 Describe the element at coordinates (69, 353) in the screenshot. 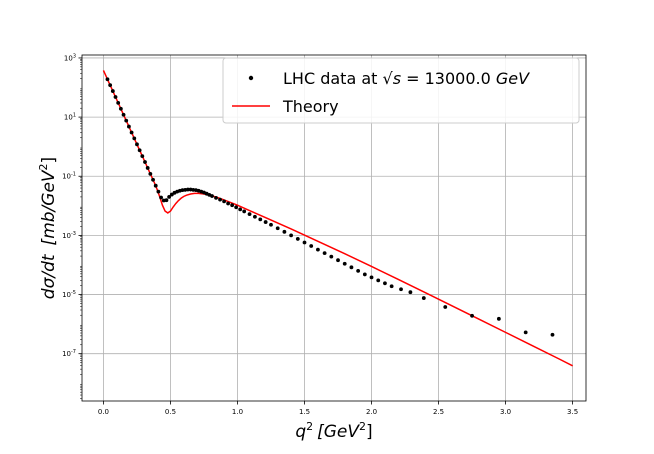

I see `y-tick-label: 10⁻⁷` at that location.